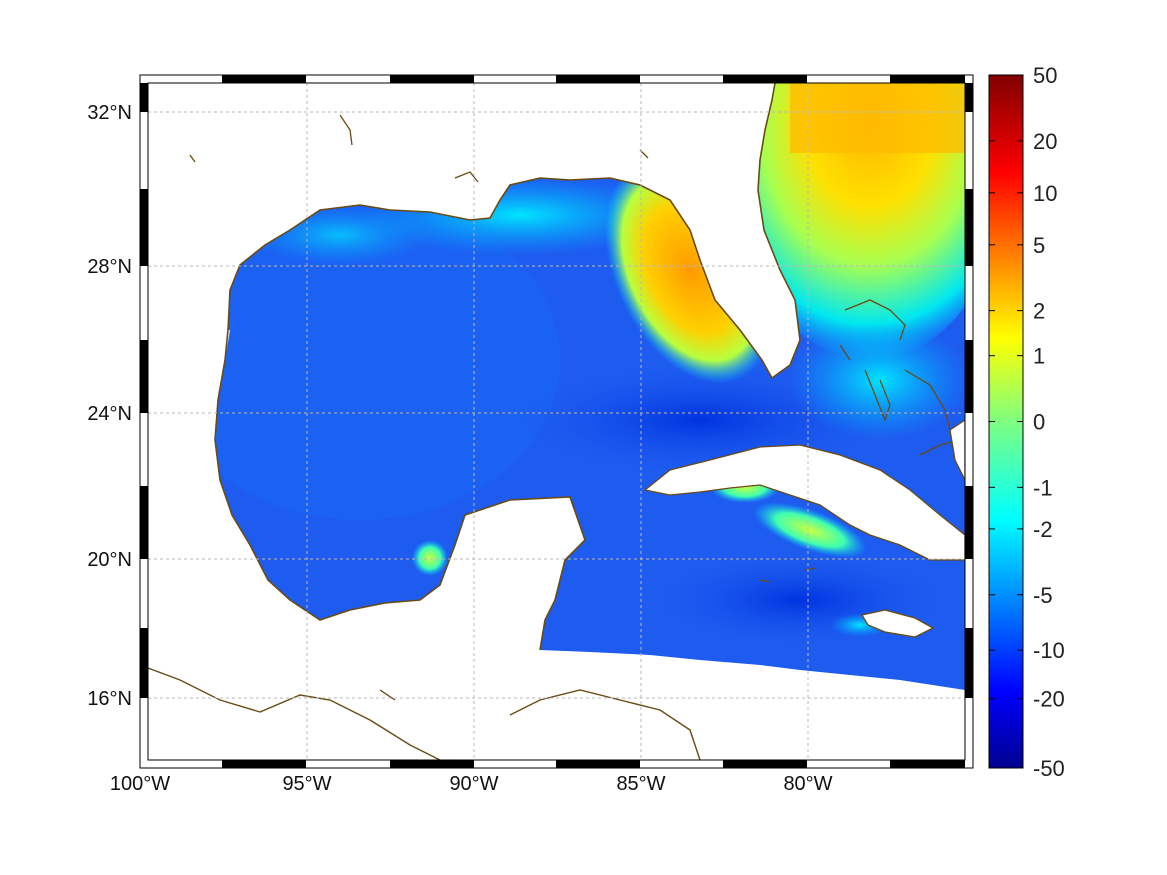  Describe the element at coordinates (1043, 595) in the screenshot. I see `colorbar-tick-label: -5` at that location.